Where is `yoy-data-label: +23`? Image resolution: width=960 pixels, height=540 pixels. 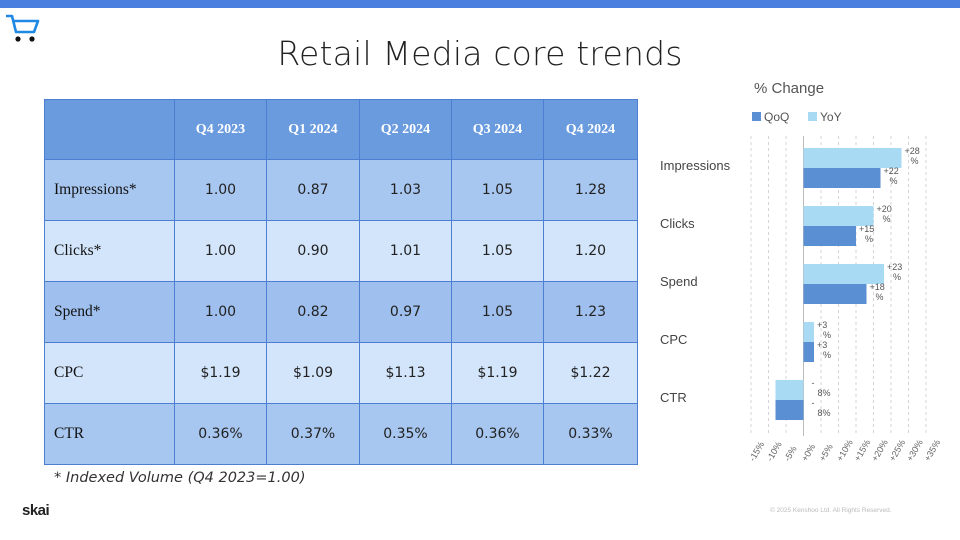
yoy-data-label: +23 is located at coordinates (894, 267).